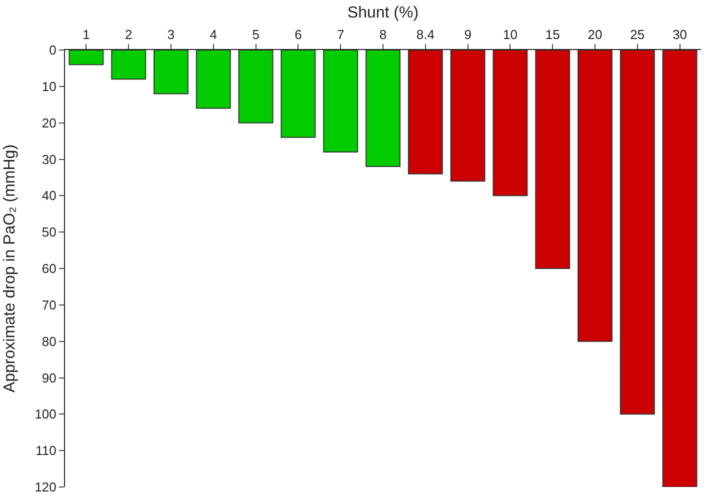 The width and height of the screenshot is (709, 503). I want to click on y-tick-label: 10, so click(49, 86).